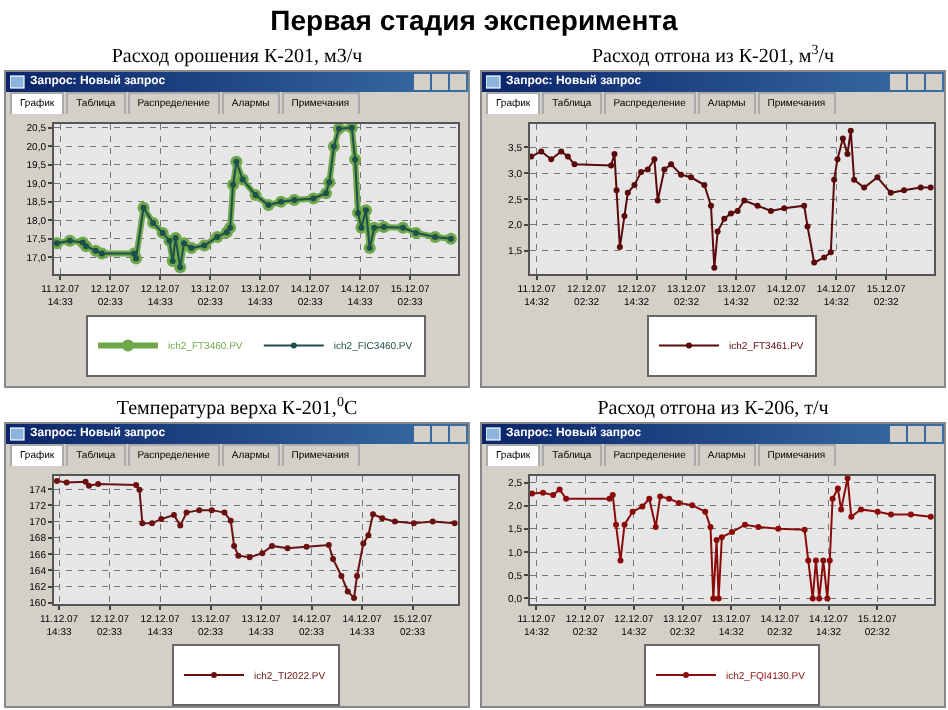 The height and width of the screenshot is (710, 948). I want to click on chart-title: Расход отгона из К-206, т/ч, so click(713, 409).